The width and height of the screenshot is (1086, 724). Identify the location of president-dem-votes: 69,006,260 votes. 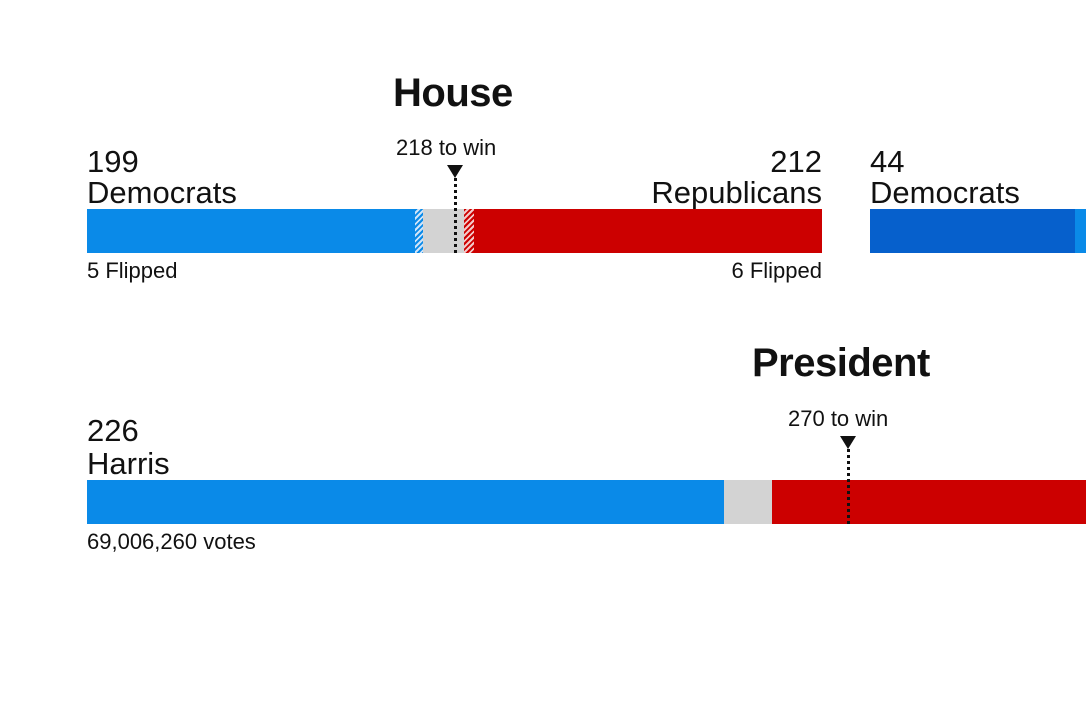
(171, 541).